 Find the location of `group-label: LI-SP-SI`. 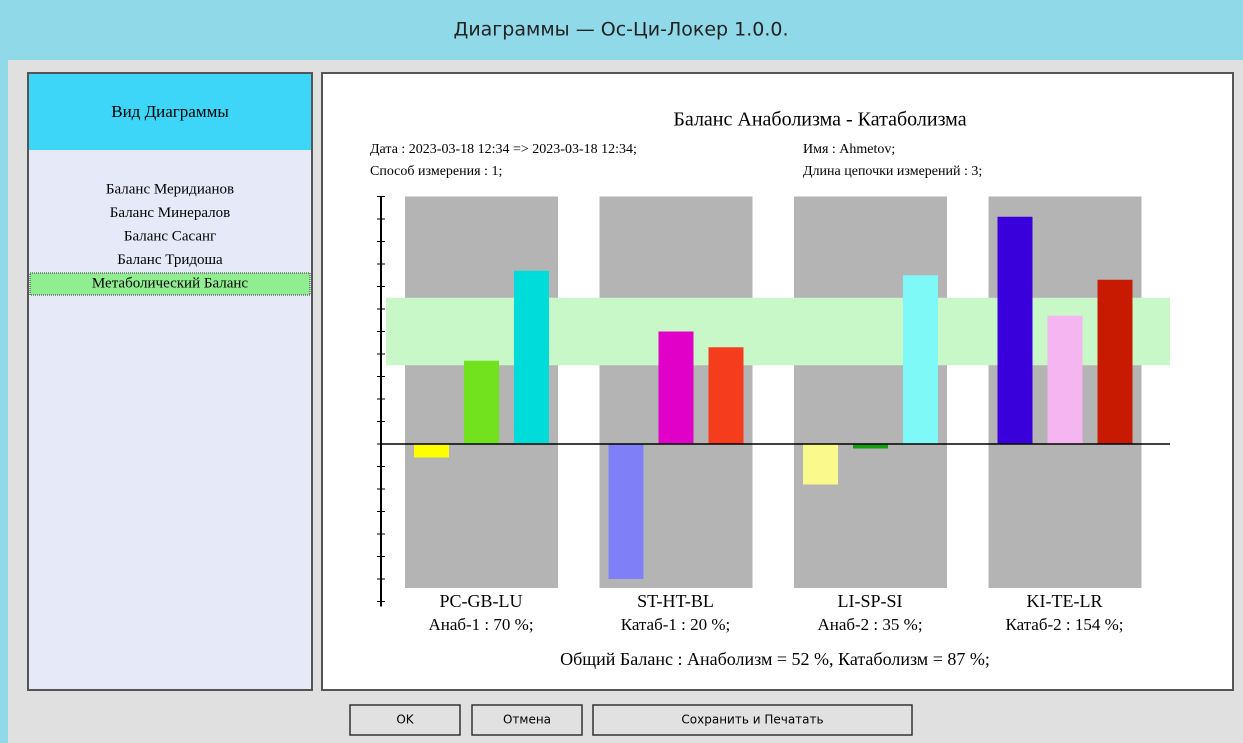

group-label: LI-SP-SI is located at coordinates (869, 601).